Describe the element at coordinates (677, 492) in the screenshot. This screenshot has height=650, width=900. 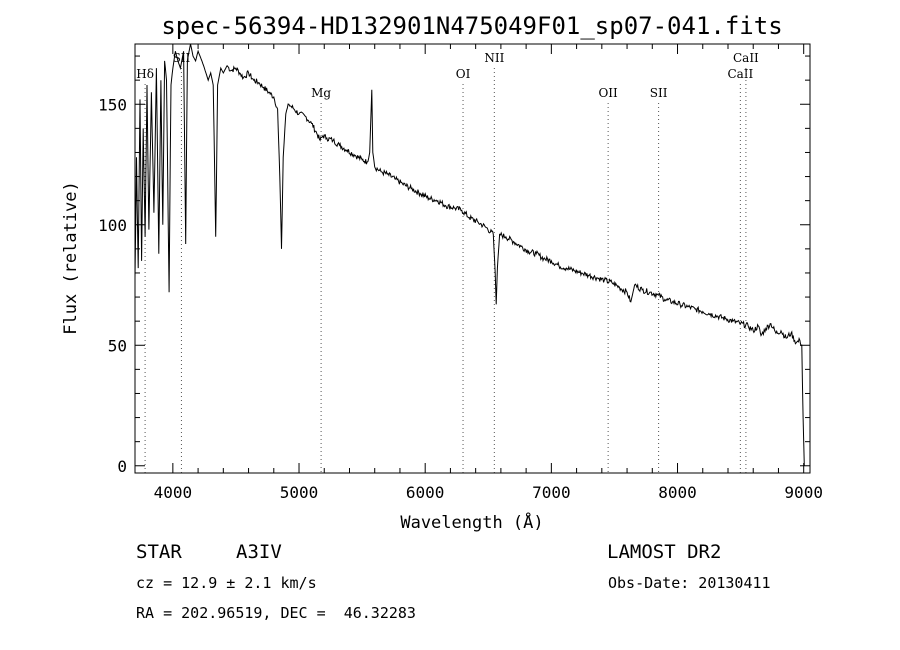
I see `x-tick-label: 8000` at that location.